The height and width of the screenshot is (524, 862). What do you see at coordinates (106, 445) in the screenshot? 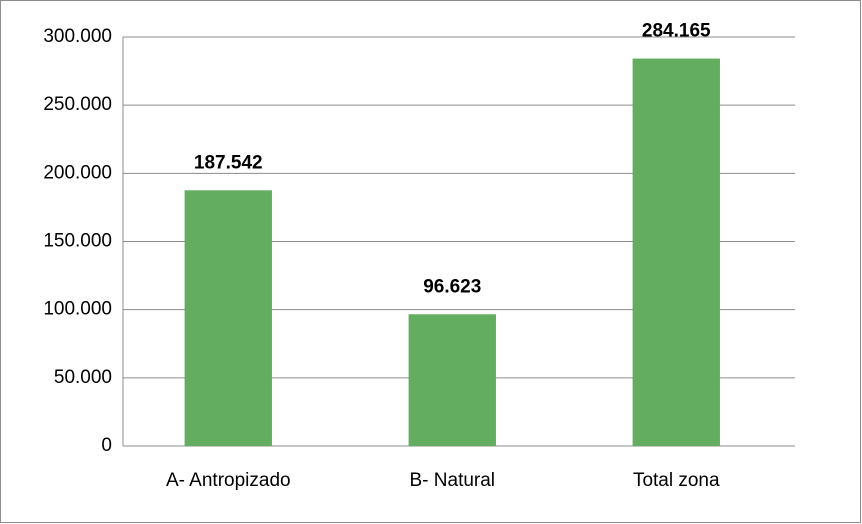
I see `y-tick-label: 0` at bounding box center [106, 445].